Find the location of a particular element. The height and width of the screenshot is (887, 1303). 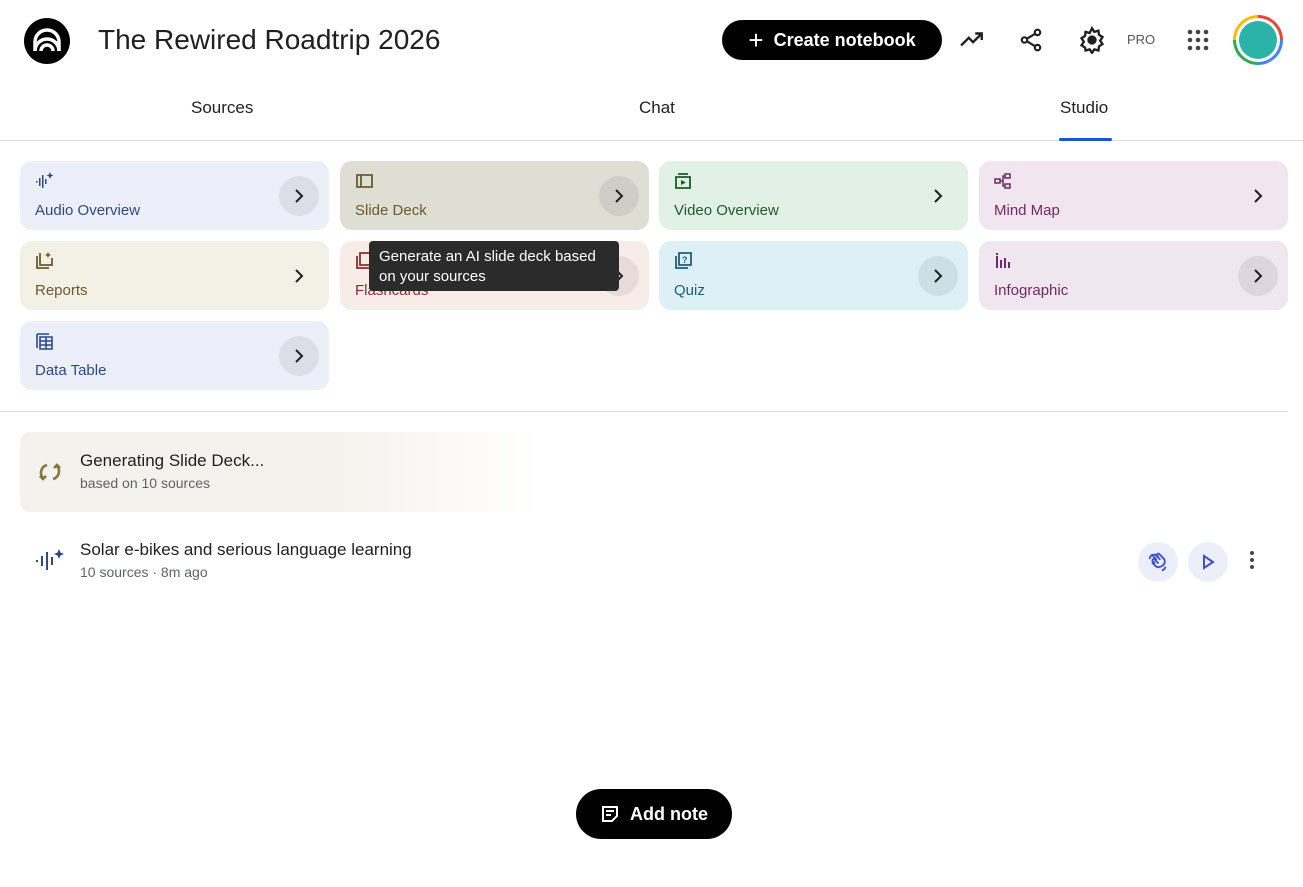

studio-card-mind-map: Mind Map is located at coordinates (1133, 195).